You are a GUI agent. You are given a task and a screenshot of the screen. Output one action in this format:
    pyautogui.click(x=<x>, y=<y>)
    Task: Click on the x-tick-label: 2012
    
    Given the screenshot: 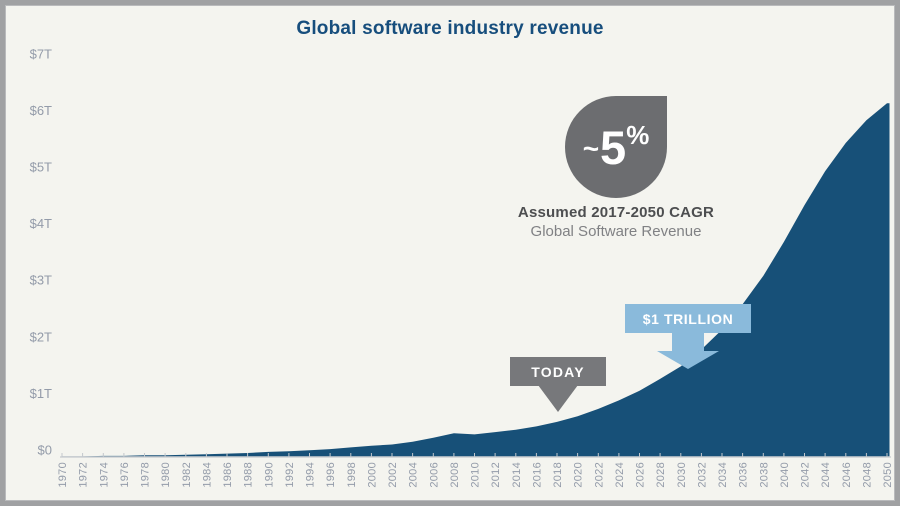 What is the action you would take?
    pyautogui.click(x=496, y=475)
    